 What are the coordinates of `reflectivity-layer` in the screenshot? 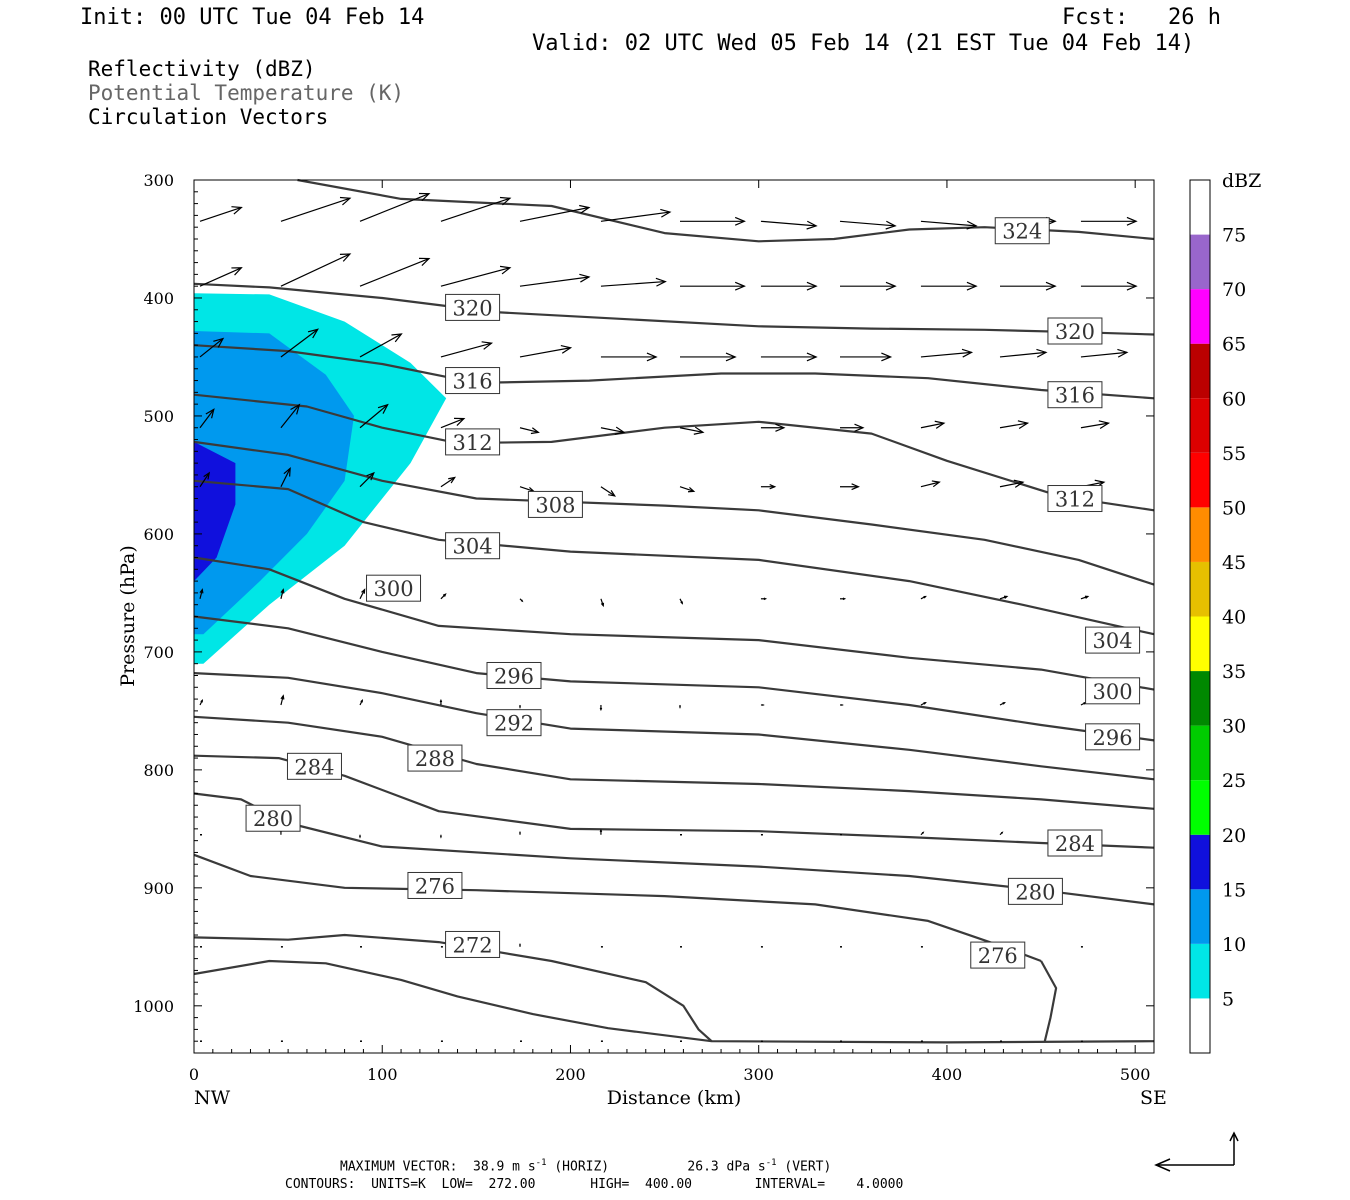 It's located at (320, 478).